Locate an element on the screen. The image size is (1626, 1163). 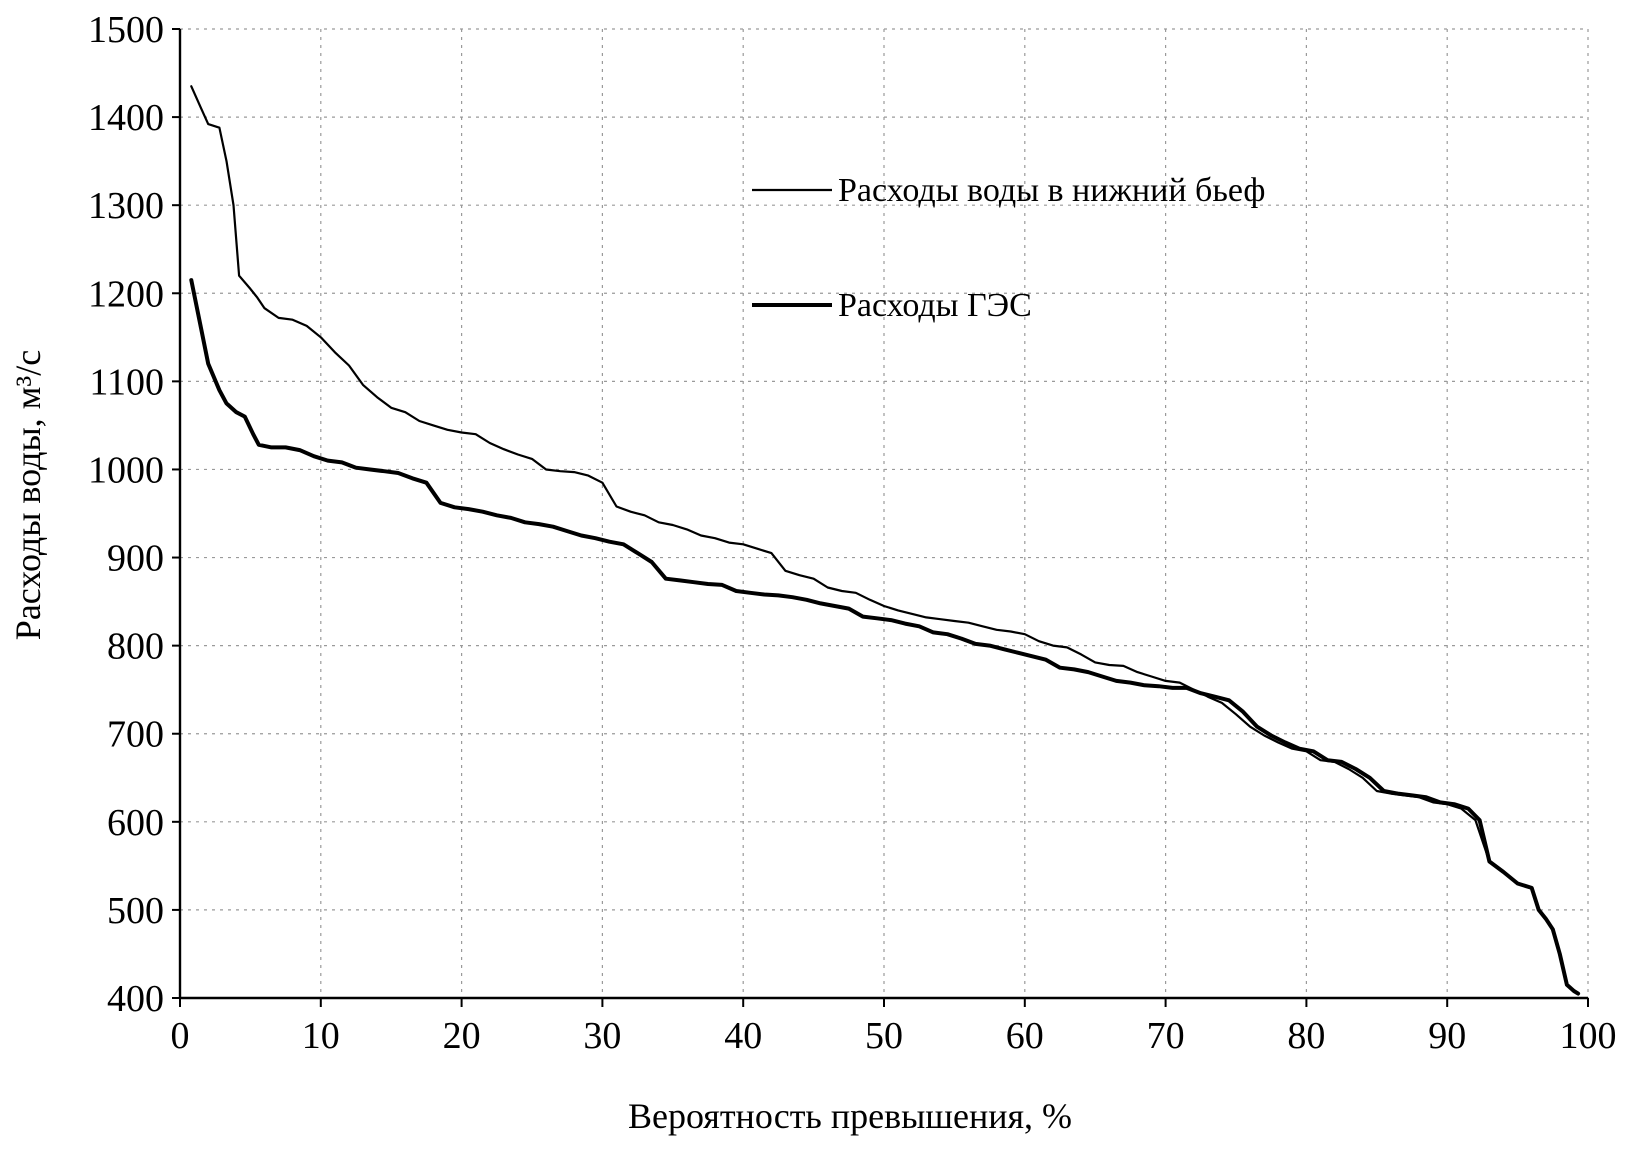
x-tick-label: 90 is located at coordinates (1447, 1036).